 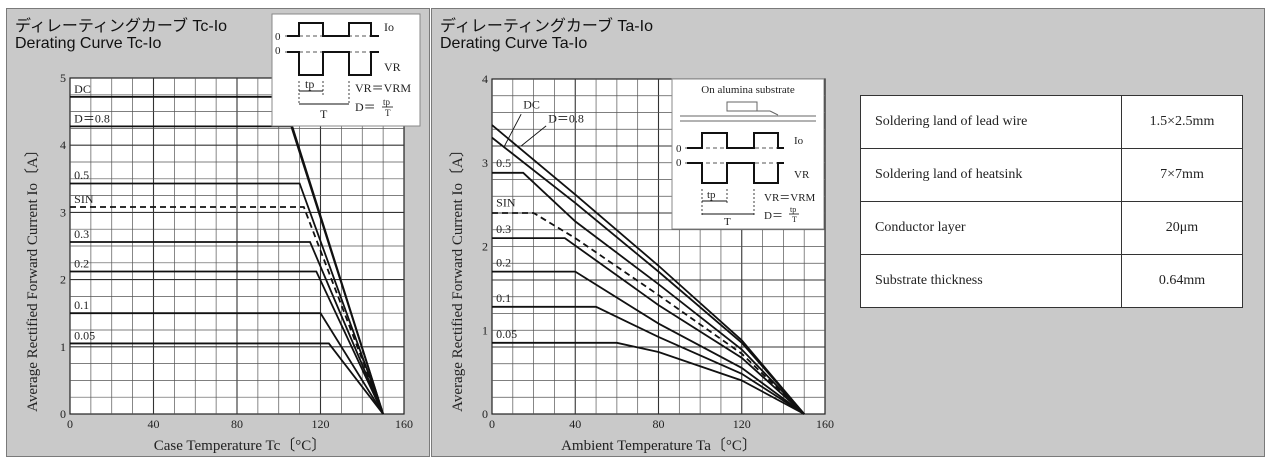 What do you see at coordinates (389, 27) in the screenshot?
I see `left-inset-io: Io` at bounding box center [389, 27].